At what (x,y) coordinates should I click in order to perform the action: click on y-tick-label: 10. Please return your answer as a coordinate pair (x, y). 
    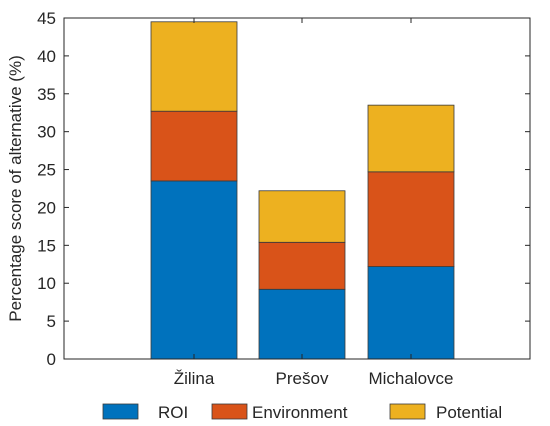
    Looking at the image, I should click on (46, 283).